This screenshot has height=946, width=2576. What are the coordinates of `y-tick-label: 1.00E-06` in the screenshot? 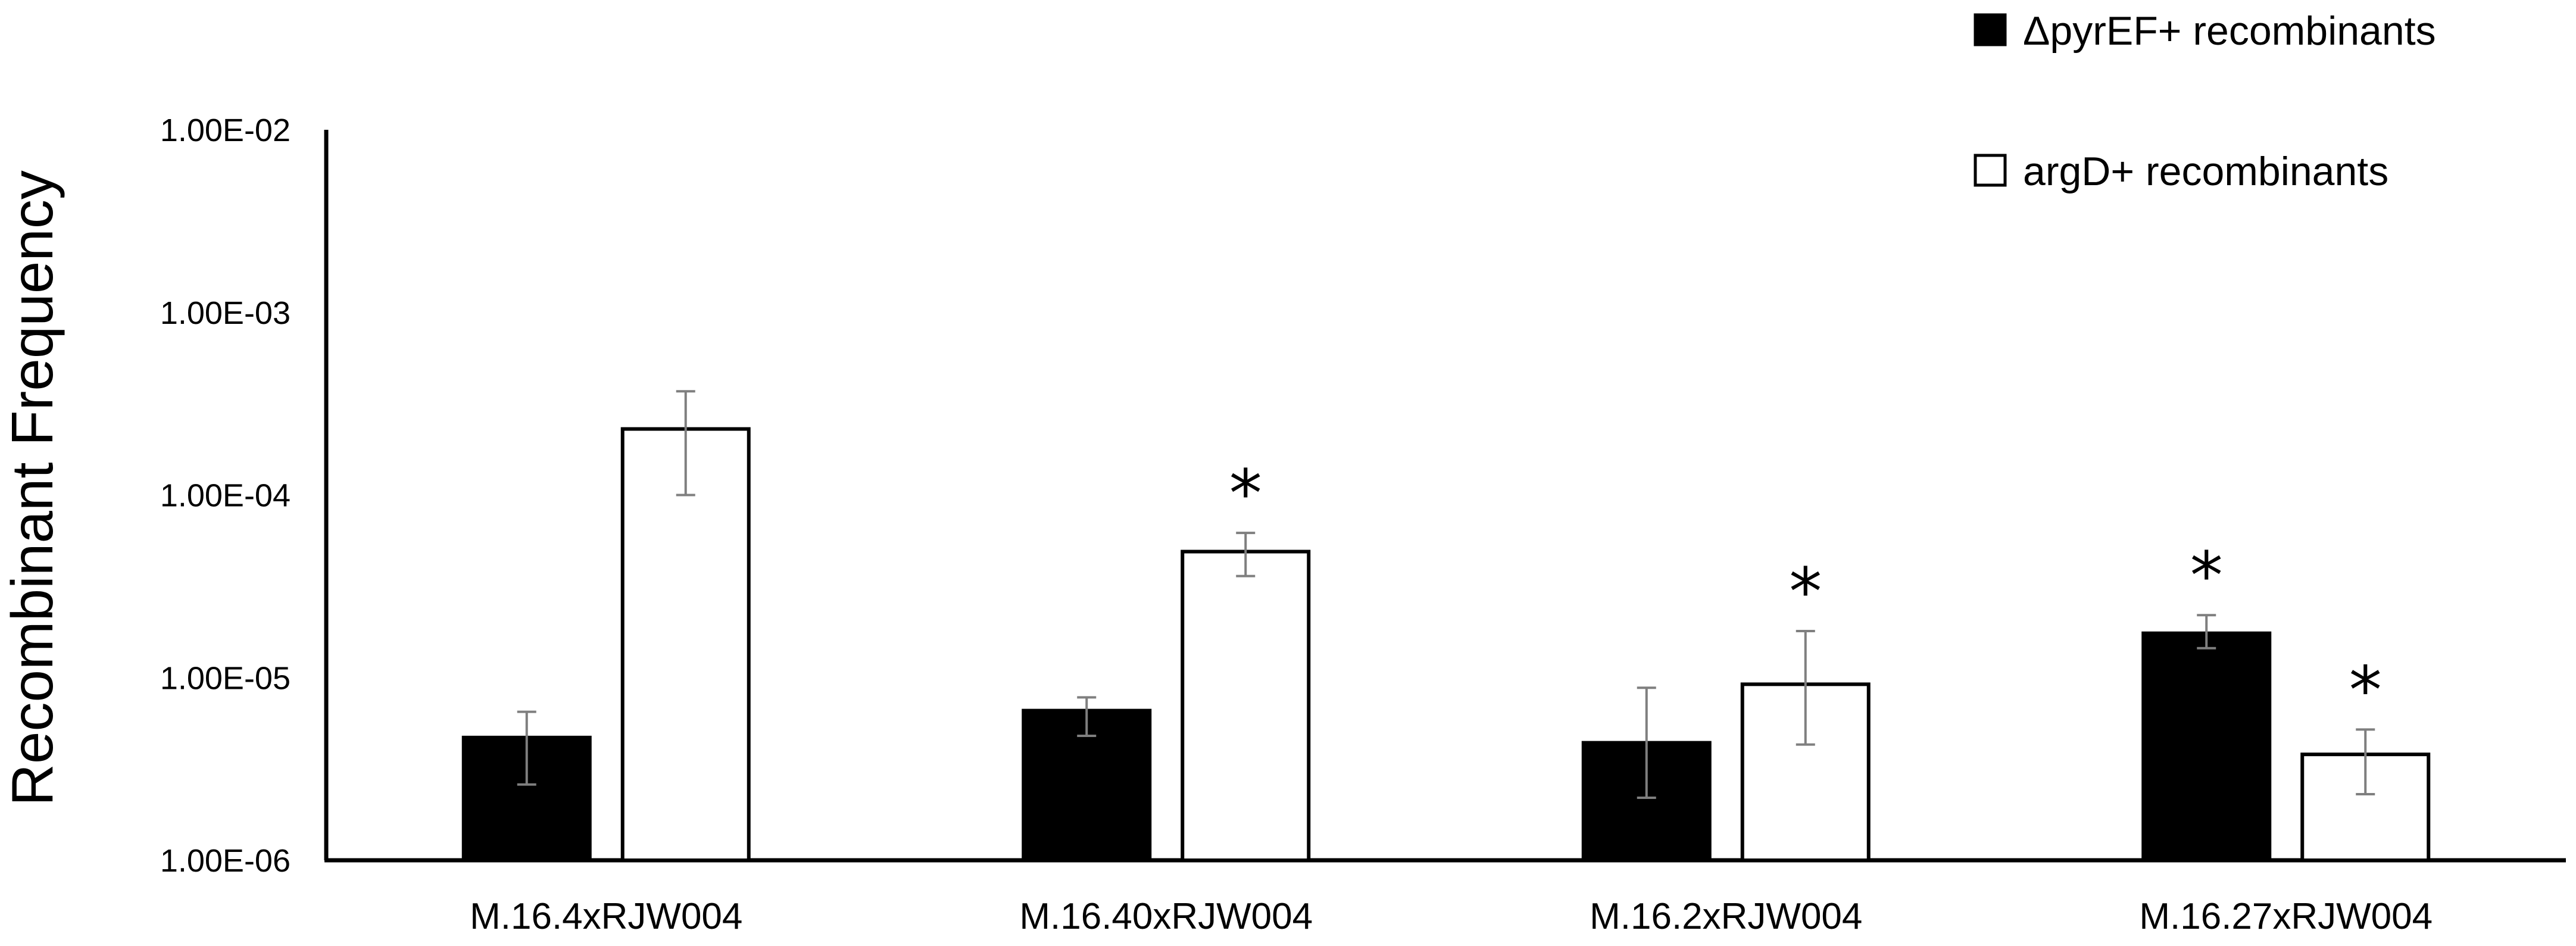 It's located at (225, 861).